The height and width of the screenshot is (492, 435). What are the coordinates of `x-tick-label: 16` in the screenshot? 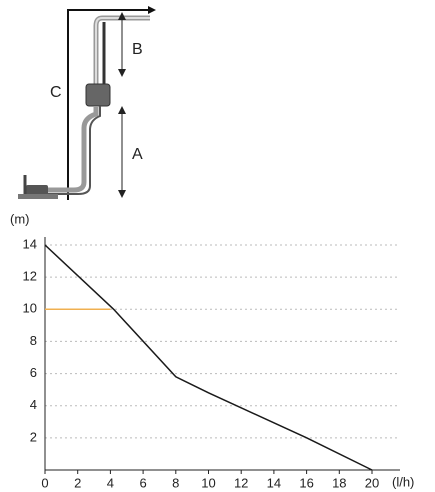 It's located at (306, 482).